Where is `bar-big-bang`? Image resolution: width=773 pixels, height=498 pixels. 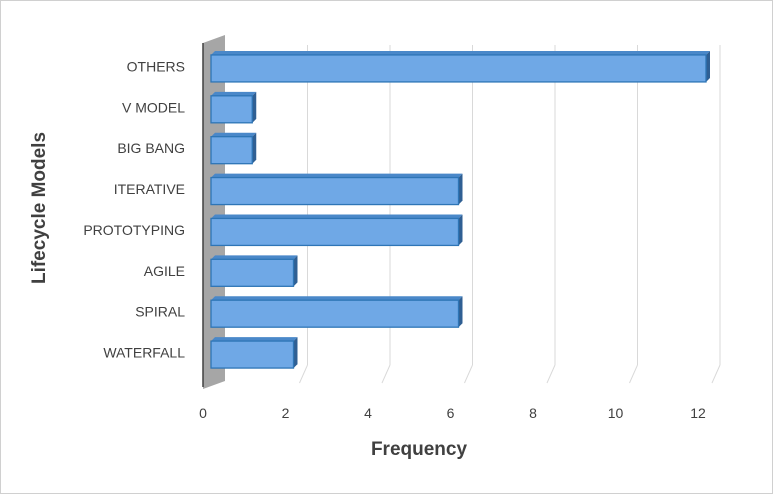
bar-big-bang is located at coordinates (233, 148).